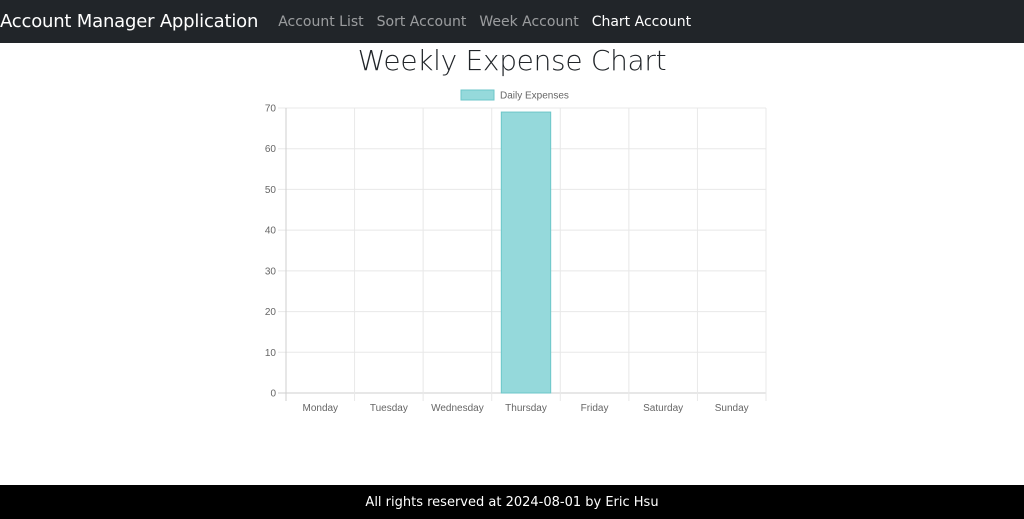 Image resolution: width=1024 pixels, height=519 pixels. Describe the element at coordinates (477, 95) in the screenshot. I see `legend-swatch` at that location.